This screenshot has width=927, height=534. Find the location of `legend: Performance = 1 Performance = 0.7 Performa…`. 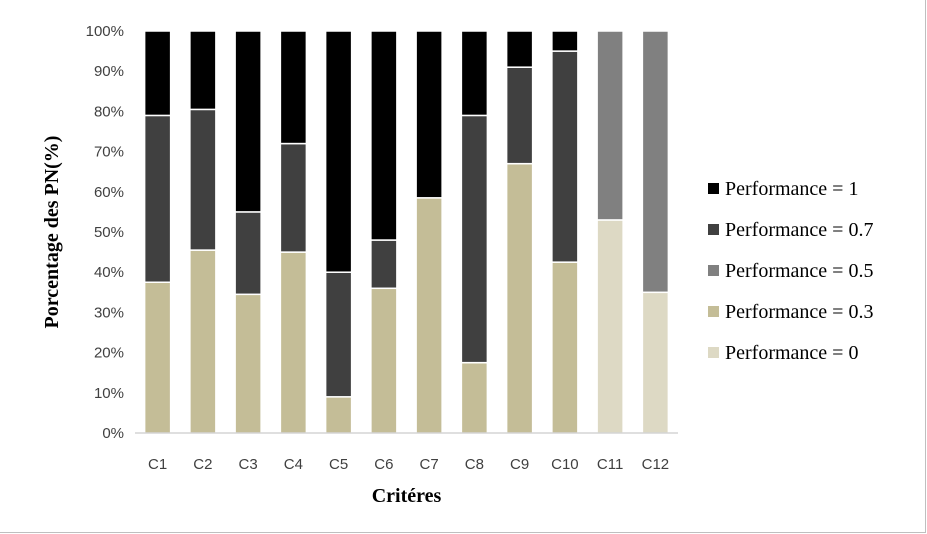

legend: Performance = 1 Performance = 0.7 Performa… is located at coordinates (790, 271).